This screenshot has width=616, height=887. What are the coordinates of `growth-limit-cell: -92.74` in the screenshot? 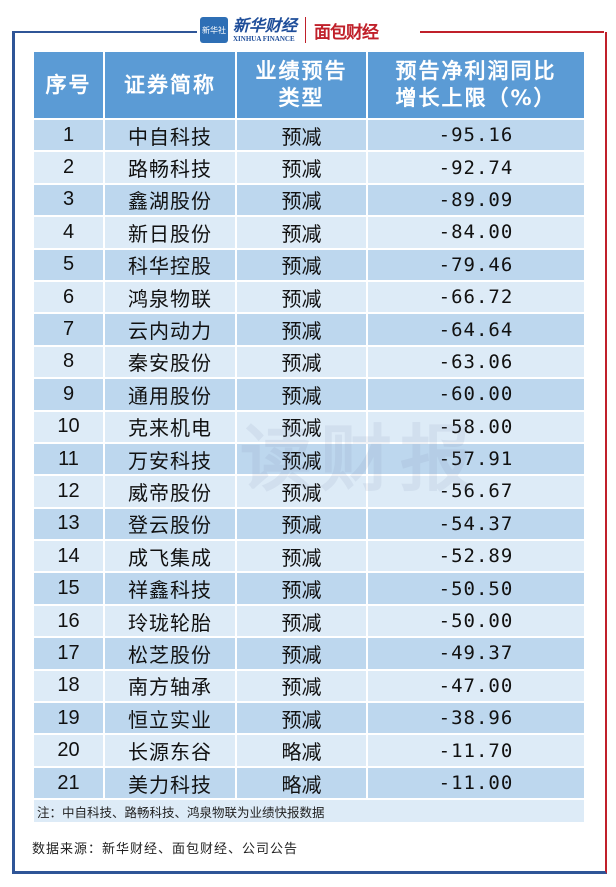 It's located at (476, 167).